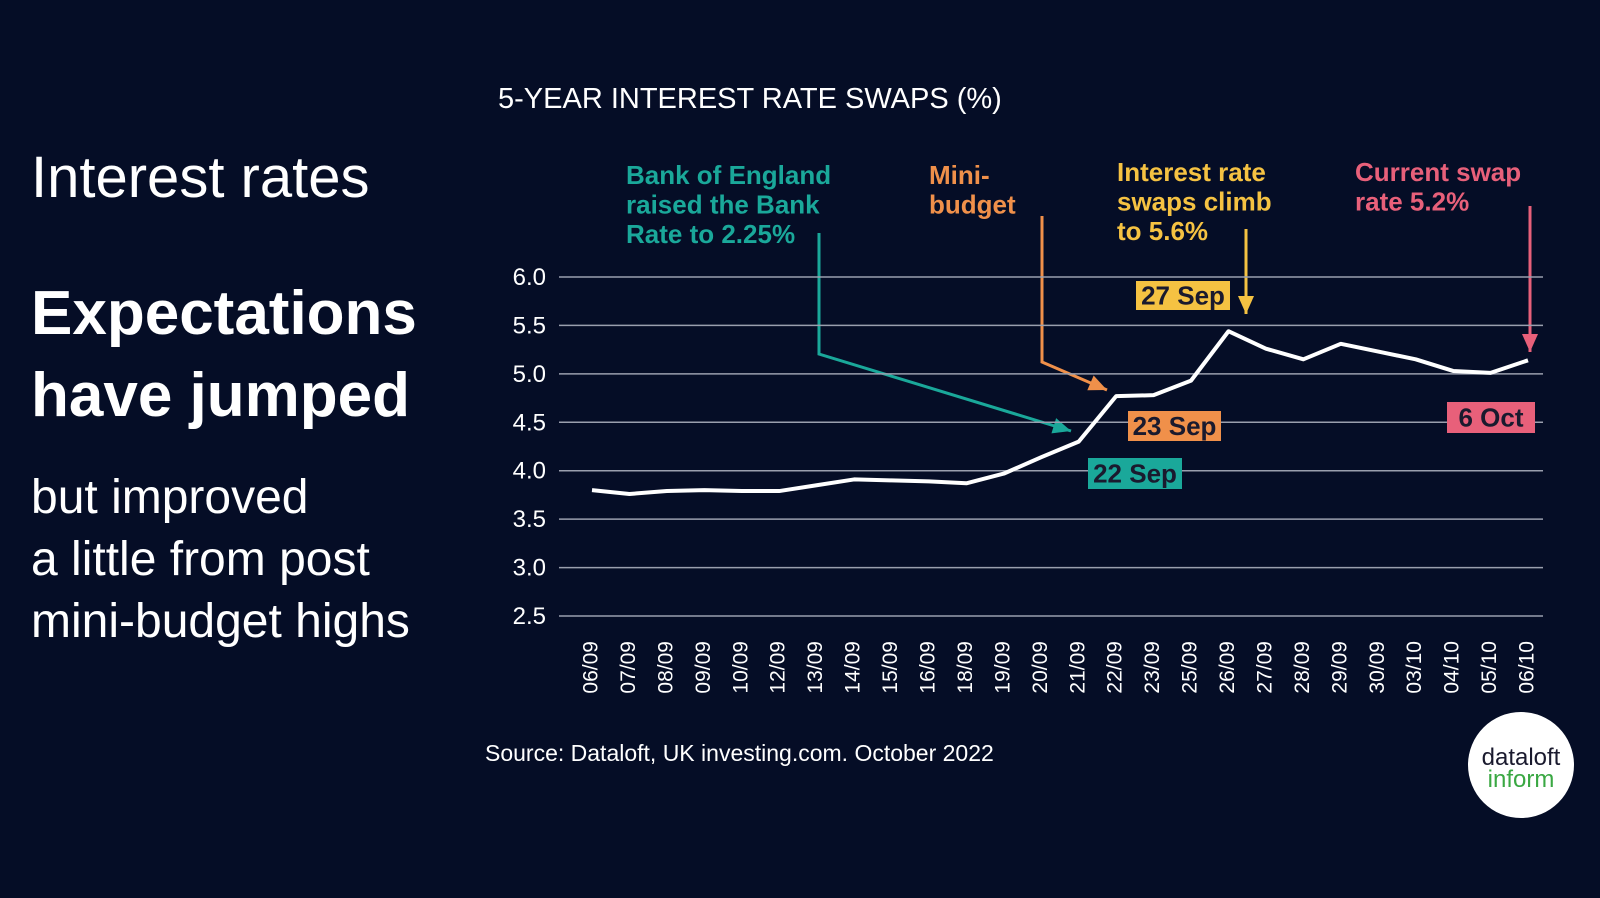 This screenshot has width=1600, height=898. I want to click on x-tick-label: 13/09, so click(815, 667).